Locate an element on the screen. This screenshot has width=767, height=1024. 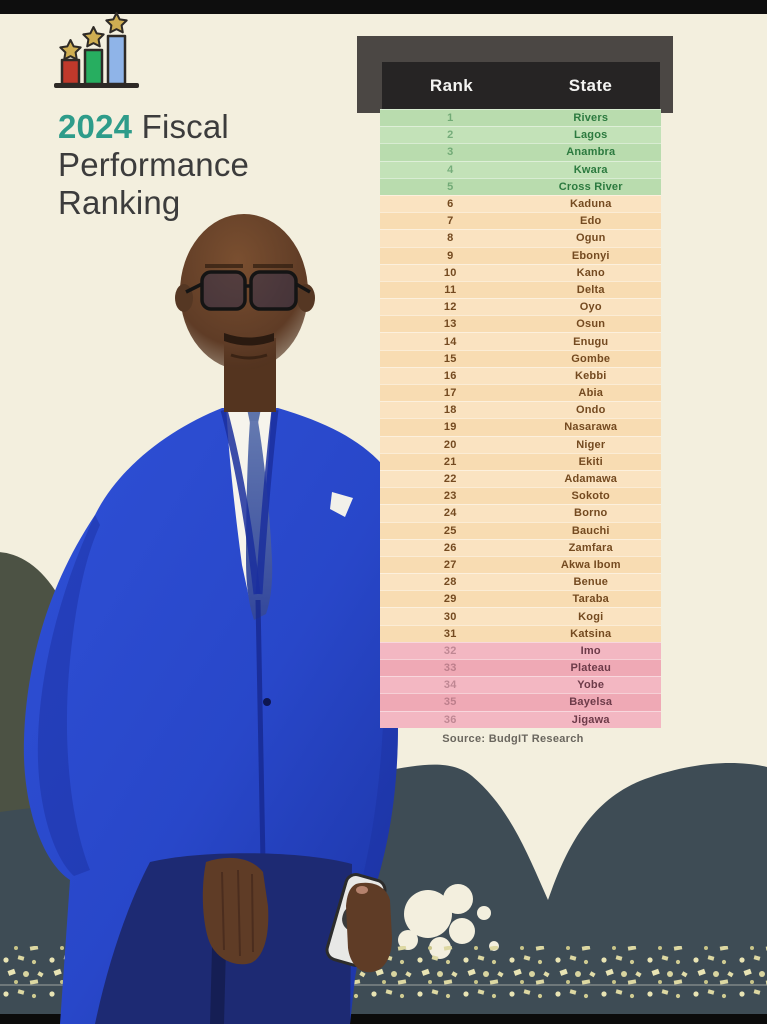
rank-cell: 9 is located at coordinates (450, 255).